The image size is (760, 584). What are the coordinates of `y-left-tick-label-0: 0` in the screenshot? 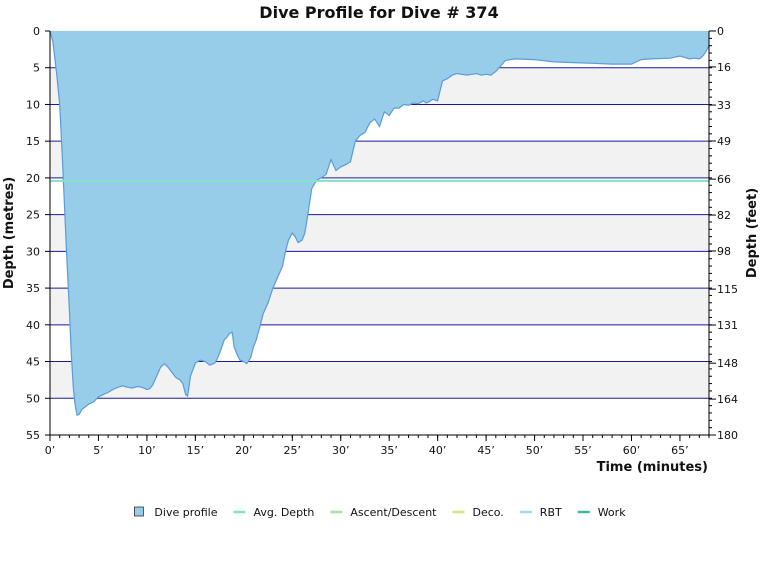 It's located at (36, 31).